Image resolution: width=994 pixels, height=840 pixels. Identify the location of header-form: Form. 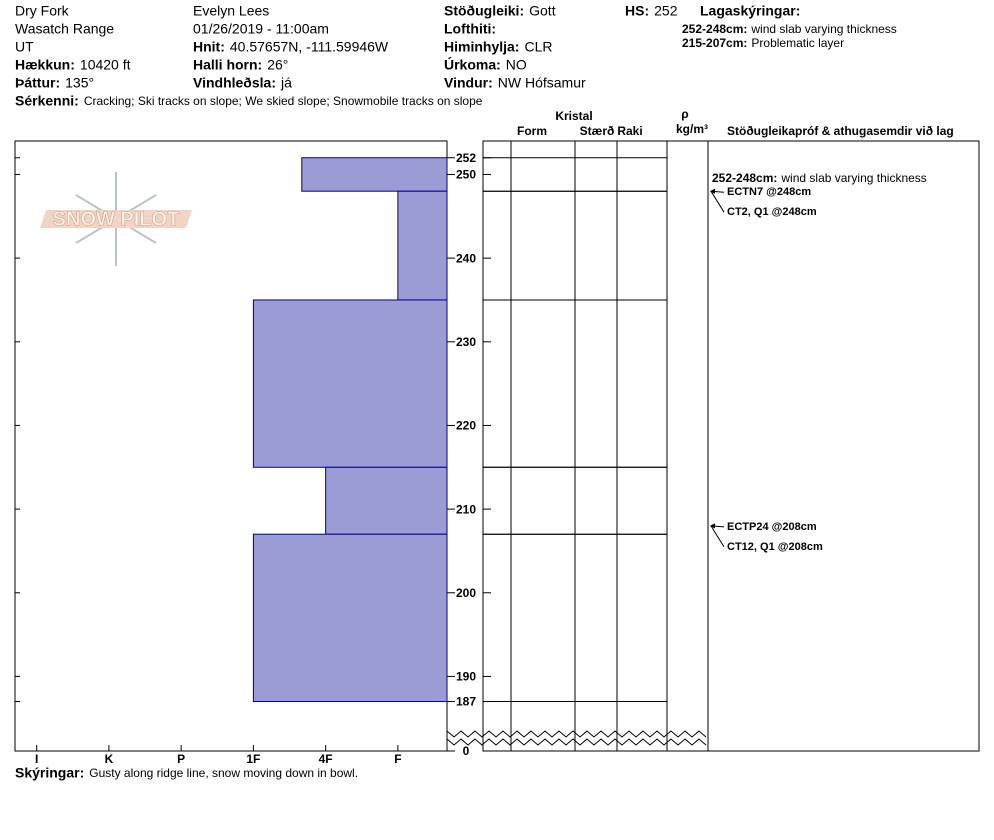
(532, 131).